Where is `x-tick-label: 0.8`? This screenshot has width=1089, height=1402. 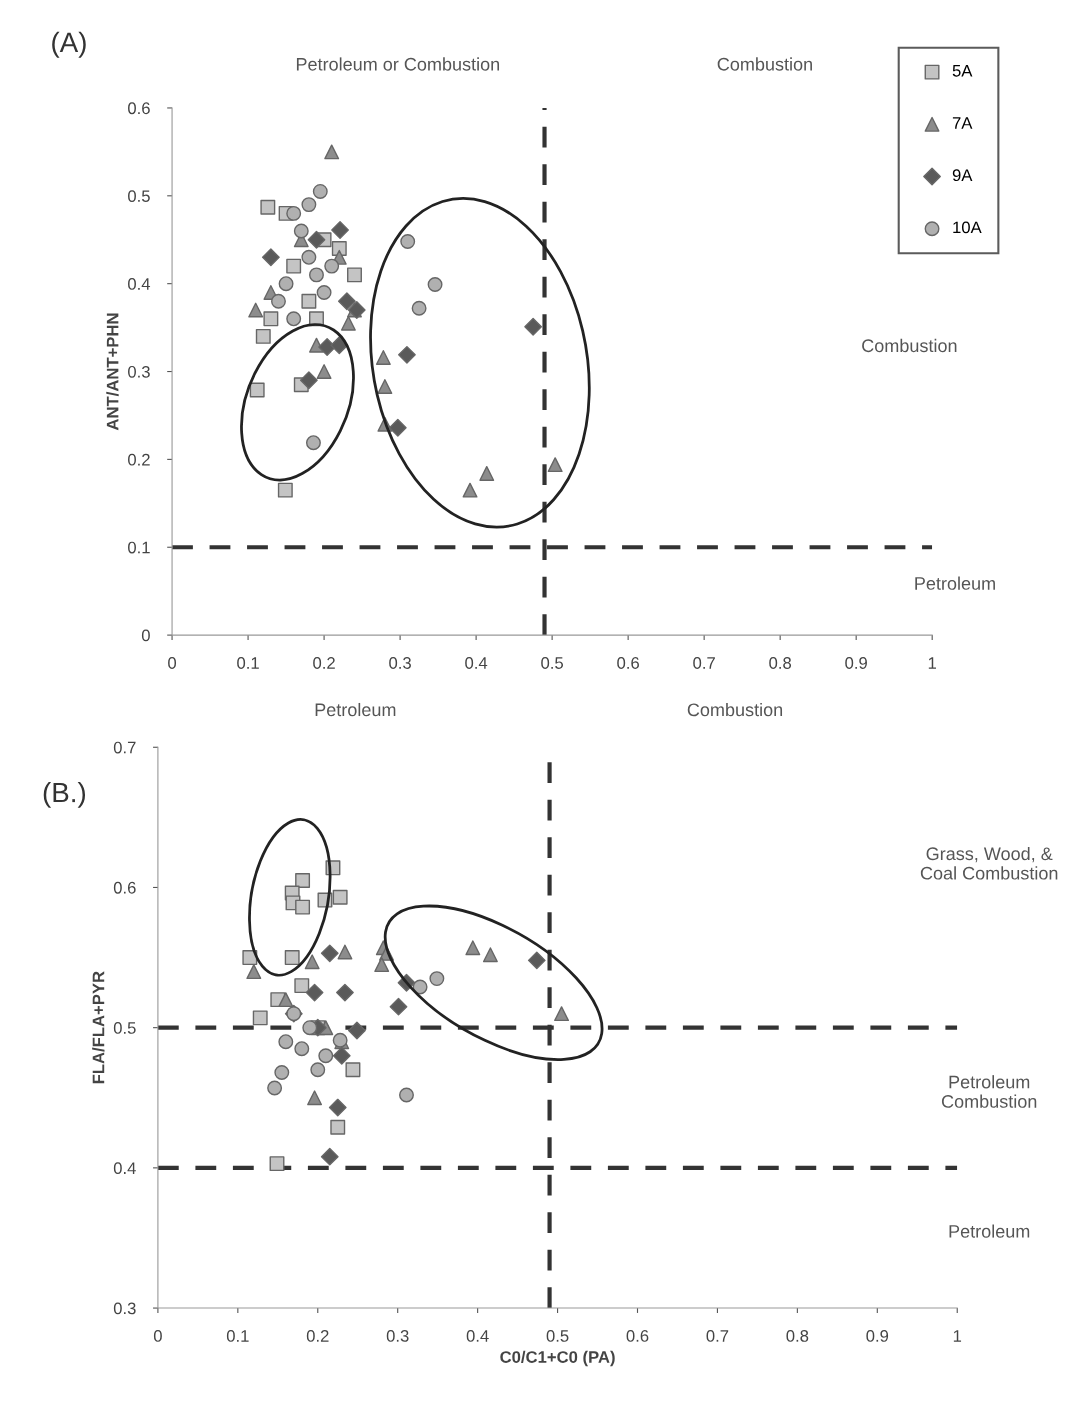 x-tick-label: 0.8 is located at coordinates (797, 1336).